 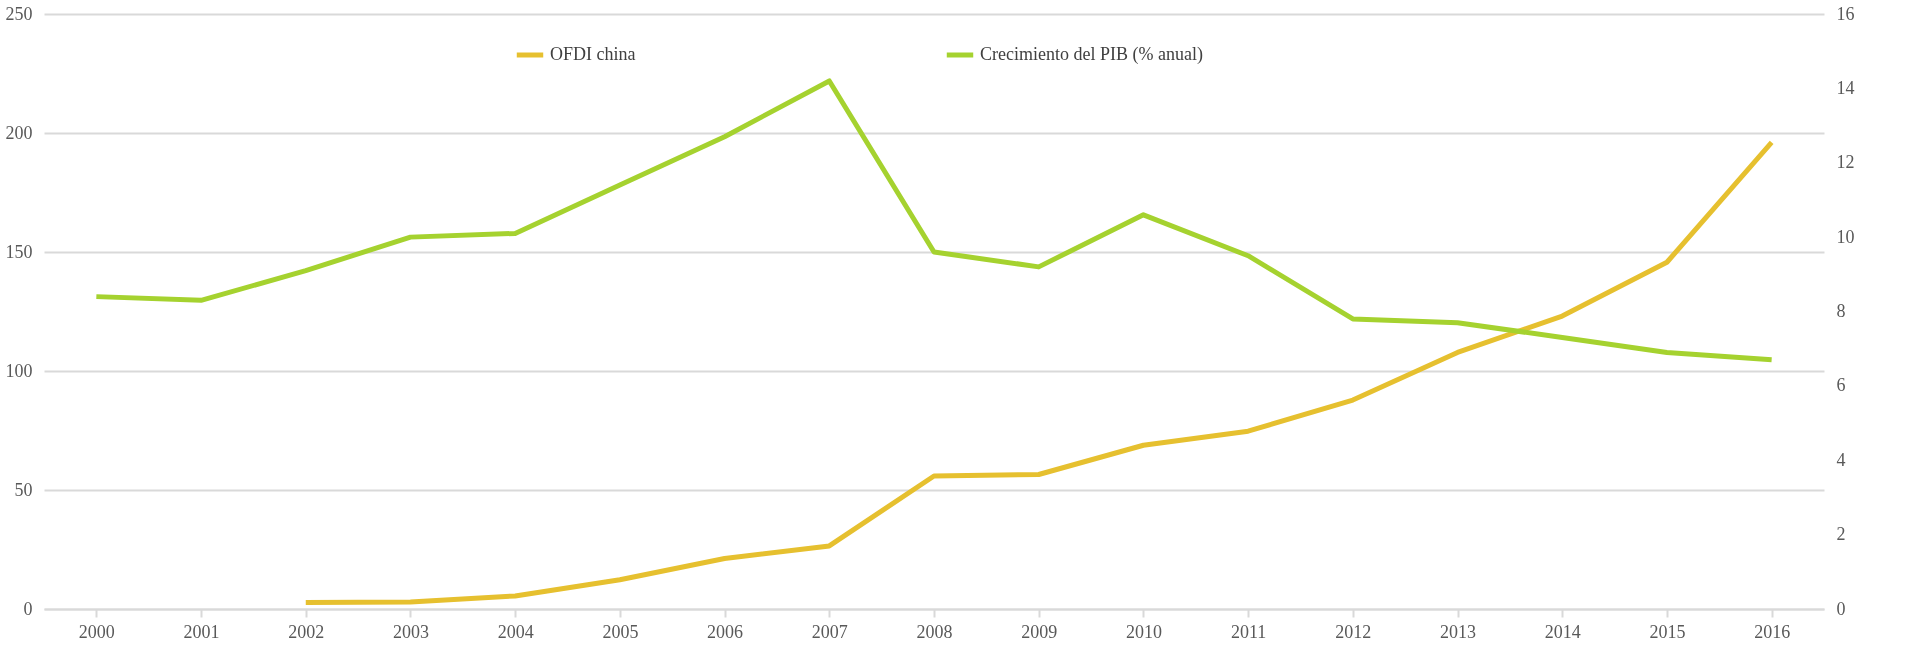 What do you see at coordinates (593, 54) in the screenshot?
I see `legend-label: OFDI china` at bounding box center [593, 54].